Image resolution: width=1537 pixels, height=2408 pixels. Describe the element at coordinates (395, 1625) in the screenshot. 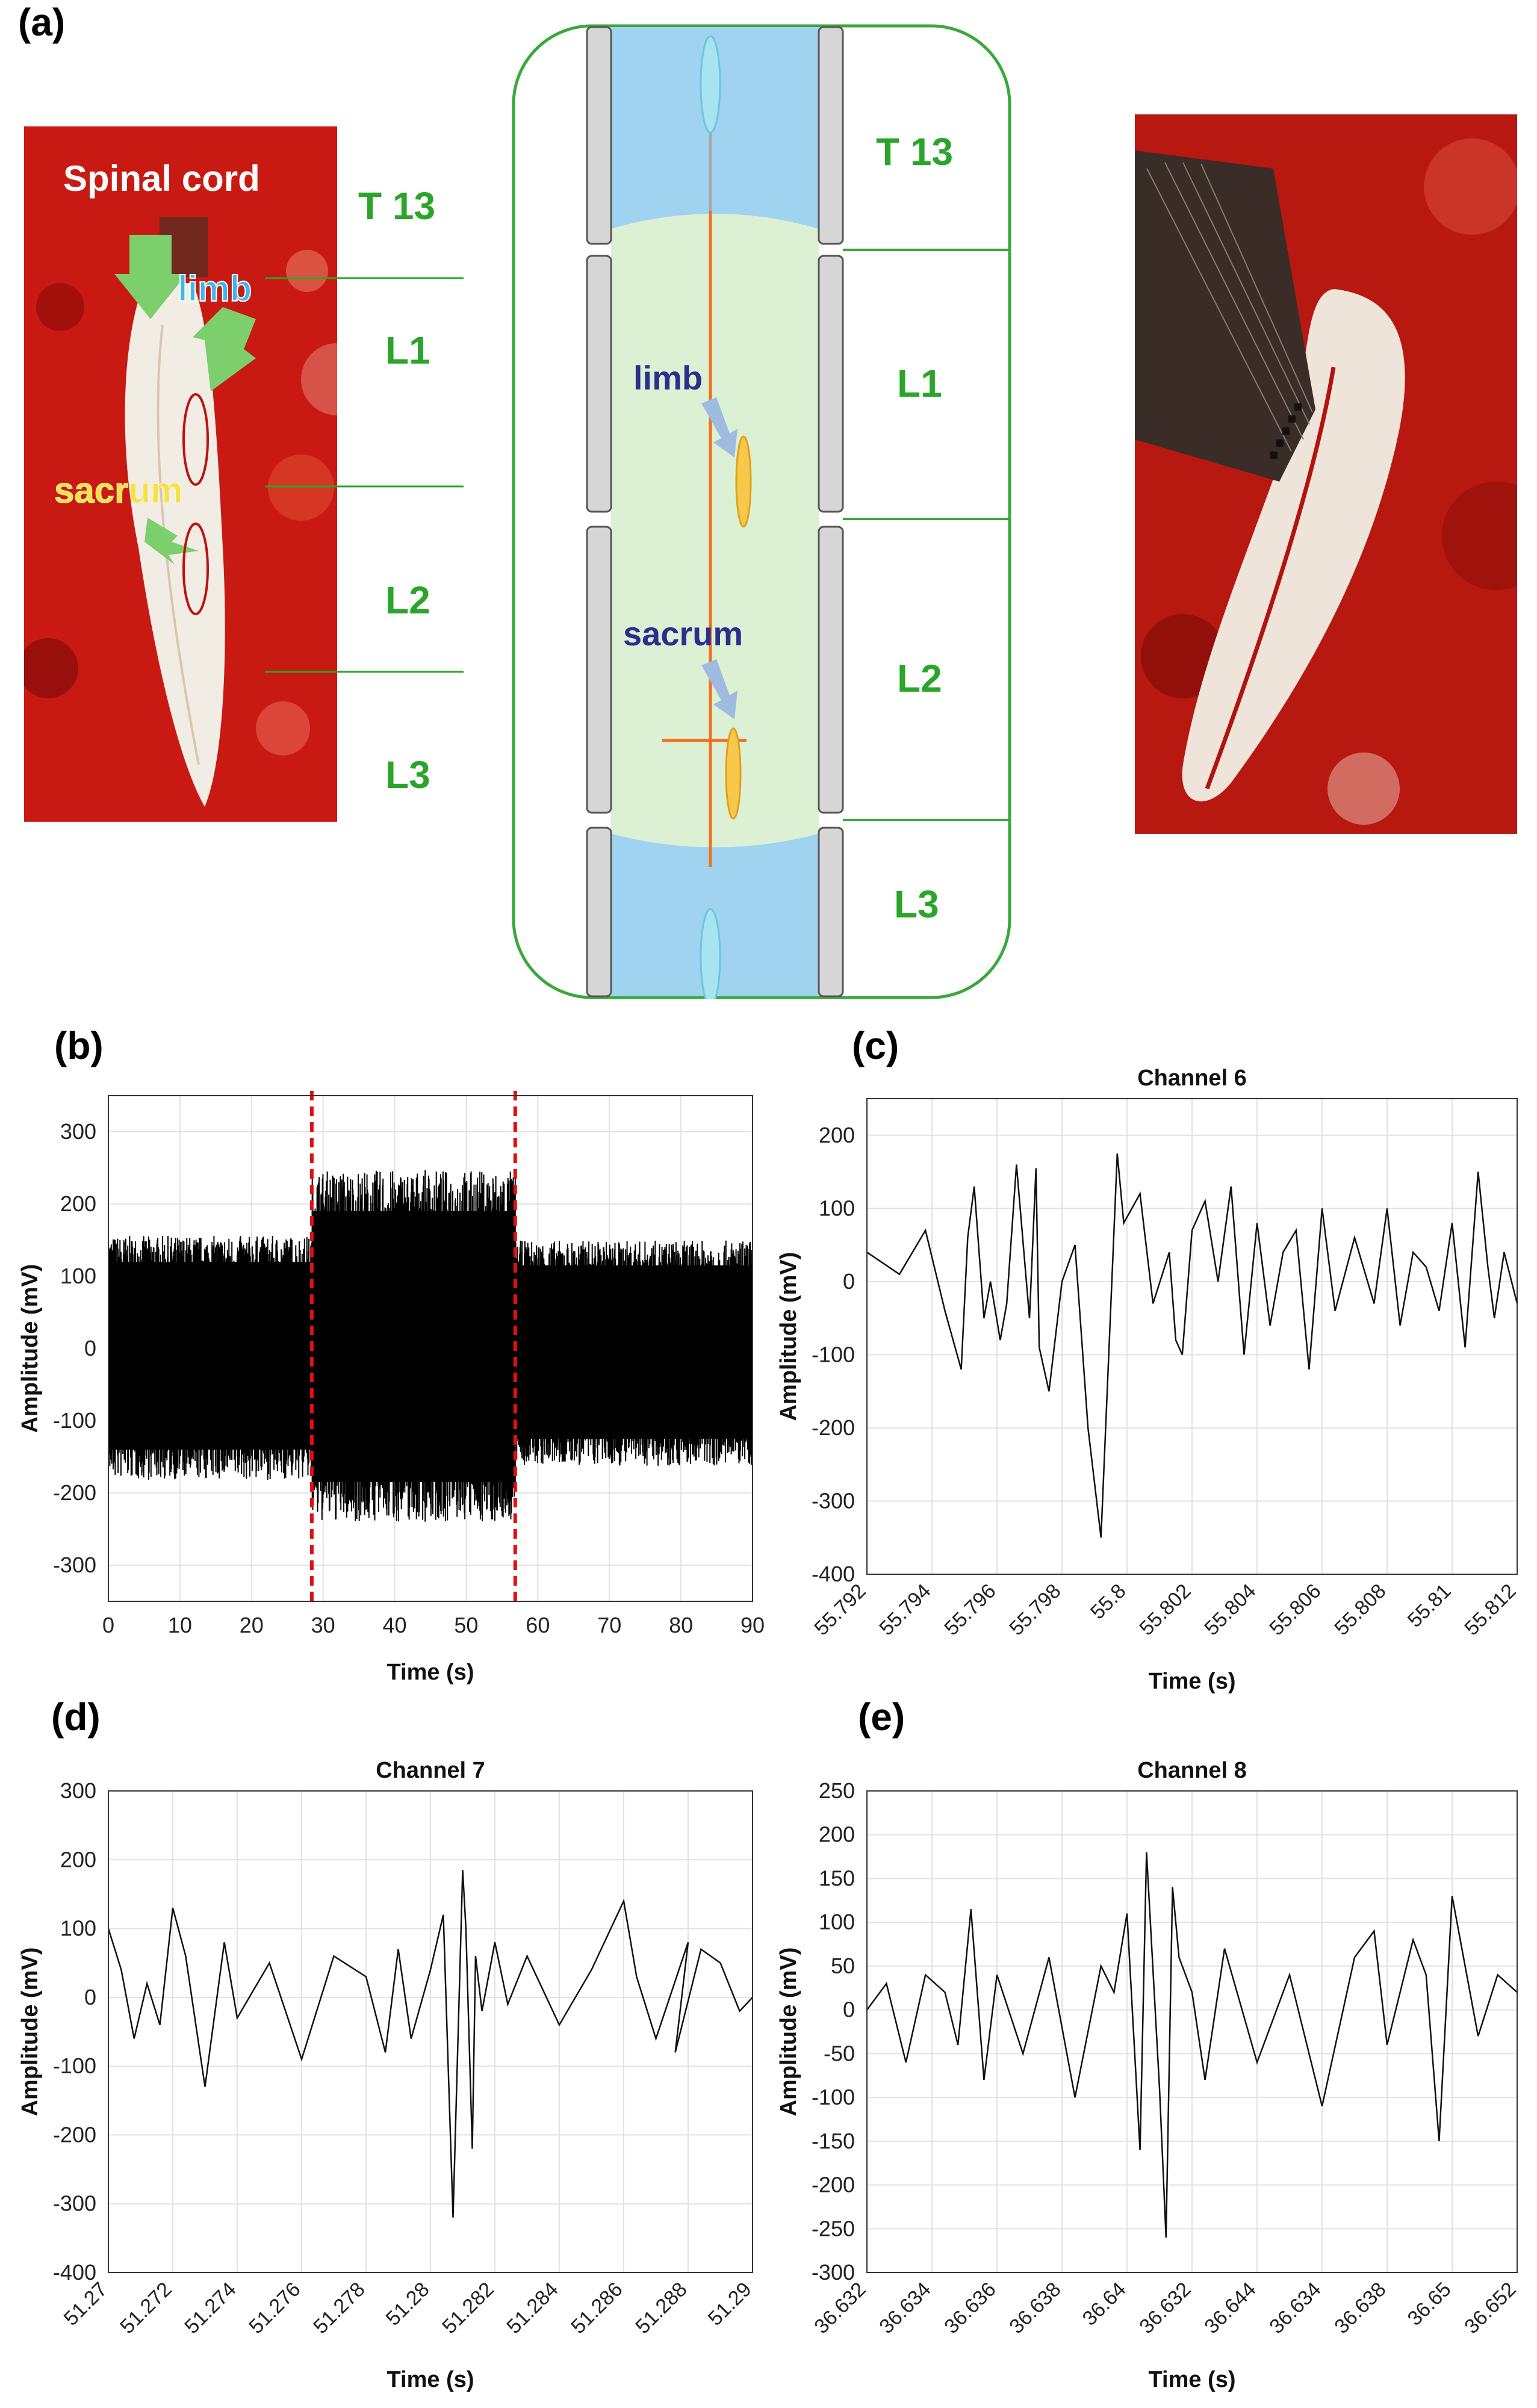

I see `x-tick-label: 40` at that location.